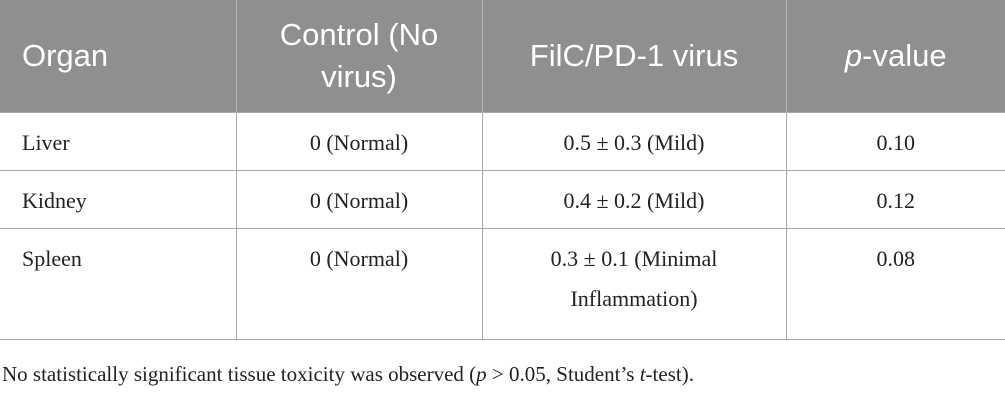  Describe the element at coordinates (633, 283) in the screenshot. I see `cell-filc: 0.3 ± 0.1 (Minimal Inflammation)` at that location.